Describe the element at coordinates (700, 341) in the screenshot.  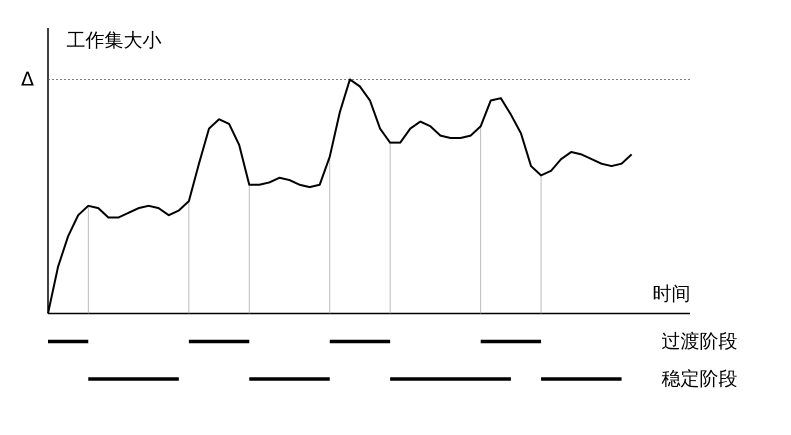
I see `text: 过渡阶段` at that location.